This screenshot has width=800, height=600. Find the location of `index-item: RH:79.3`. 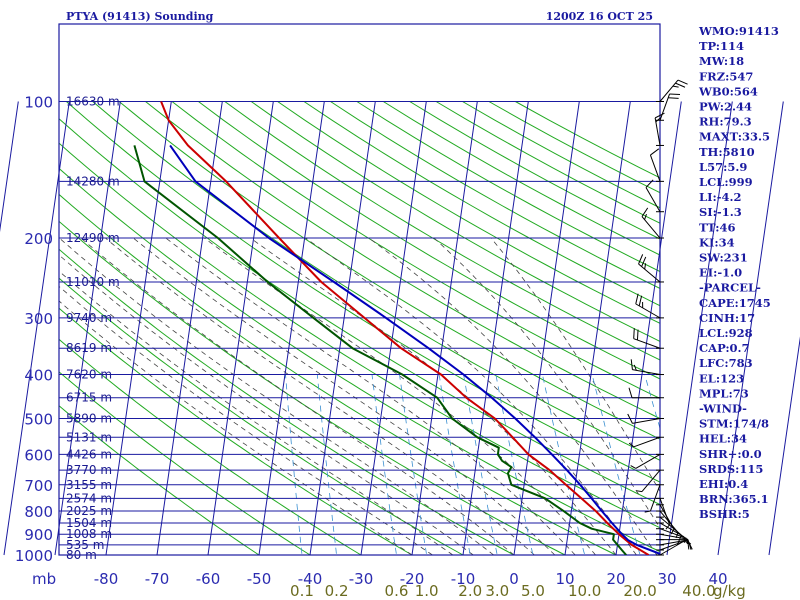

index-item: RH:79.3 is located at coordinates (725, 122).